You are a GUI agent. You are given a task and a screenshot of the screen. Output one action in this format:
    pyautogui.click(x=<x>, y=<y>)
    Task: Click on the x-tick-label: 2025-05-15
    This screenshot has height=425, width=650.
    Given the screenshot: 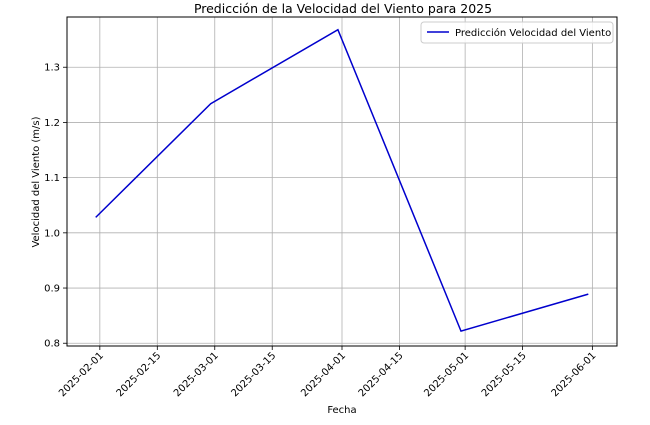 What is the action you would take?
    pyautogui.click(x=504, y=374)
    